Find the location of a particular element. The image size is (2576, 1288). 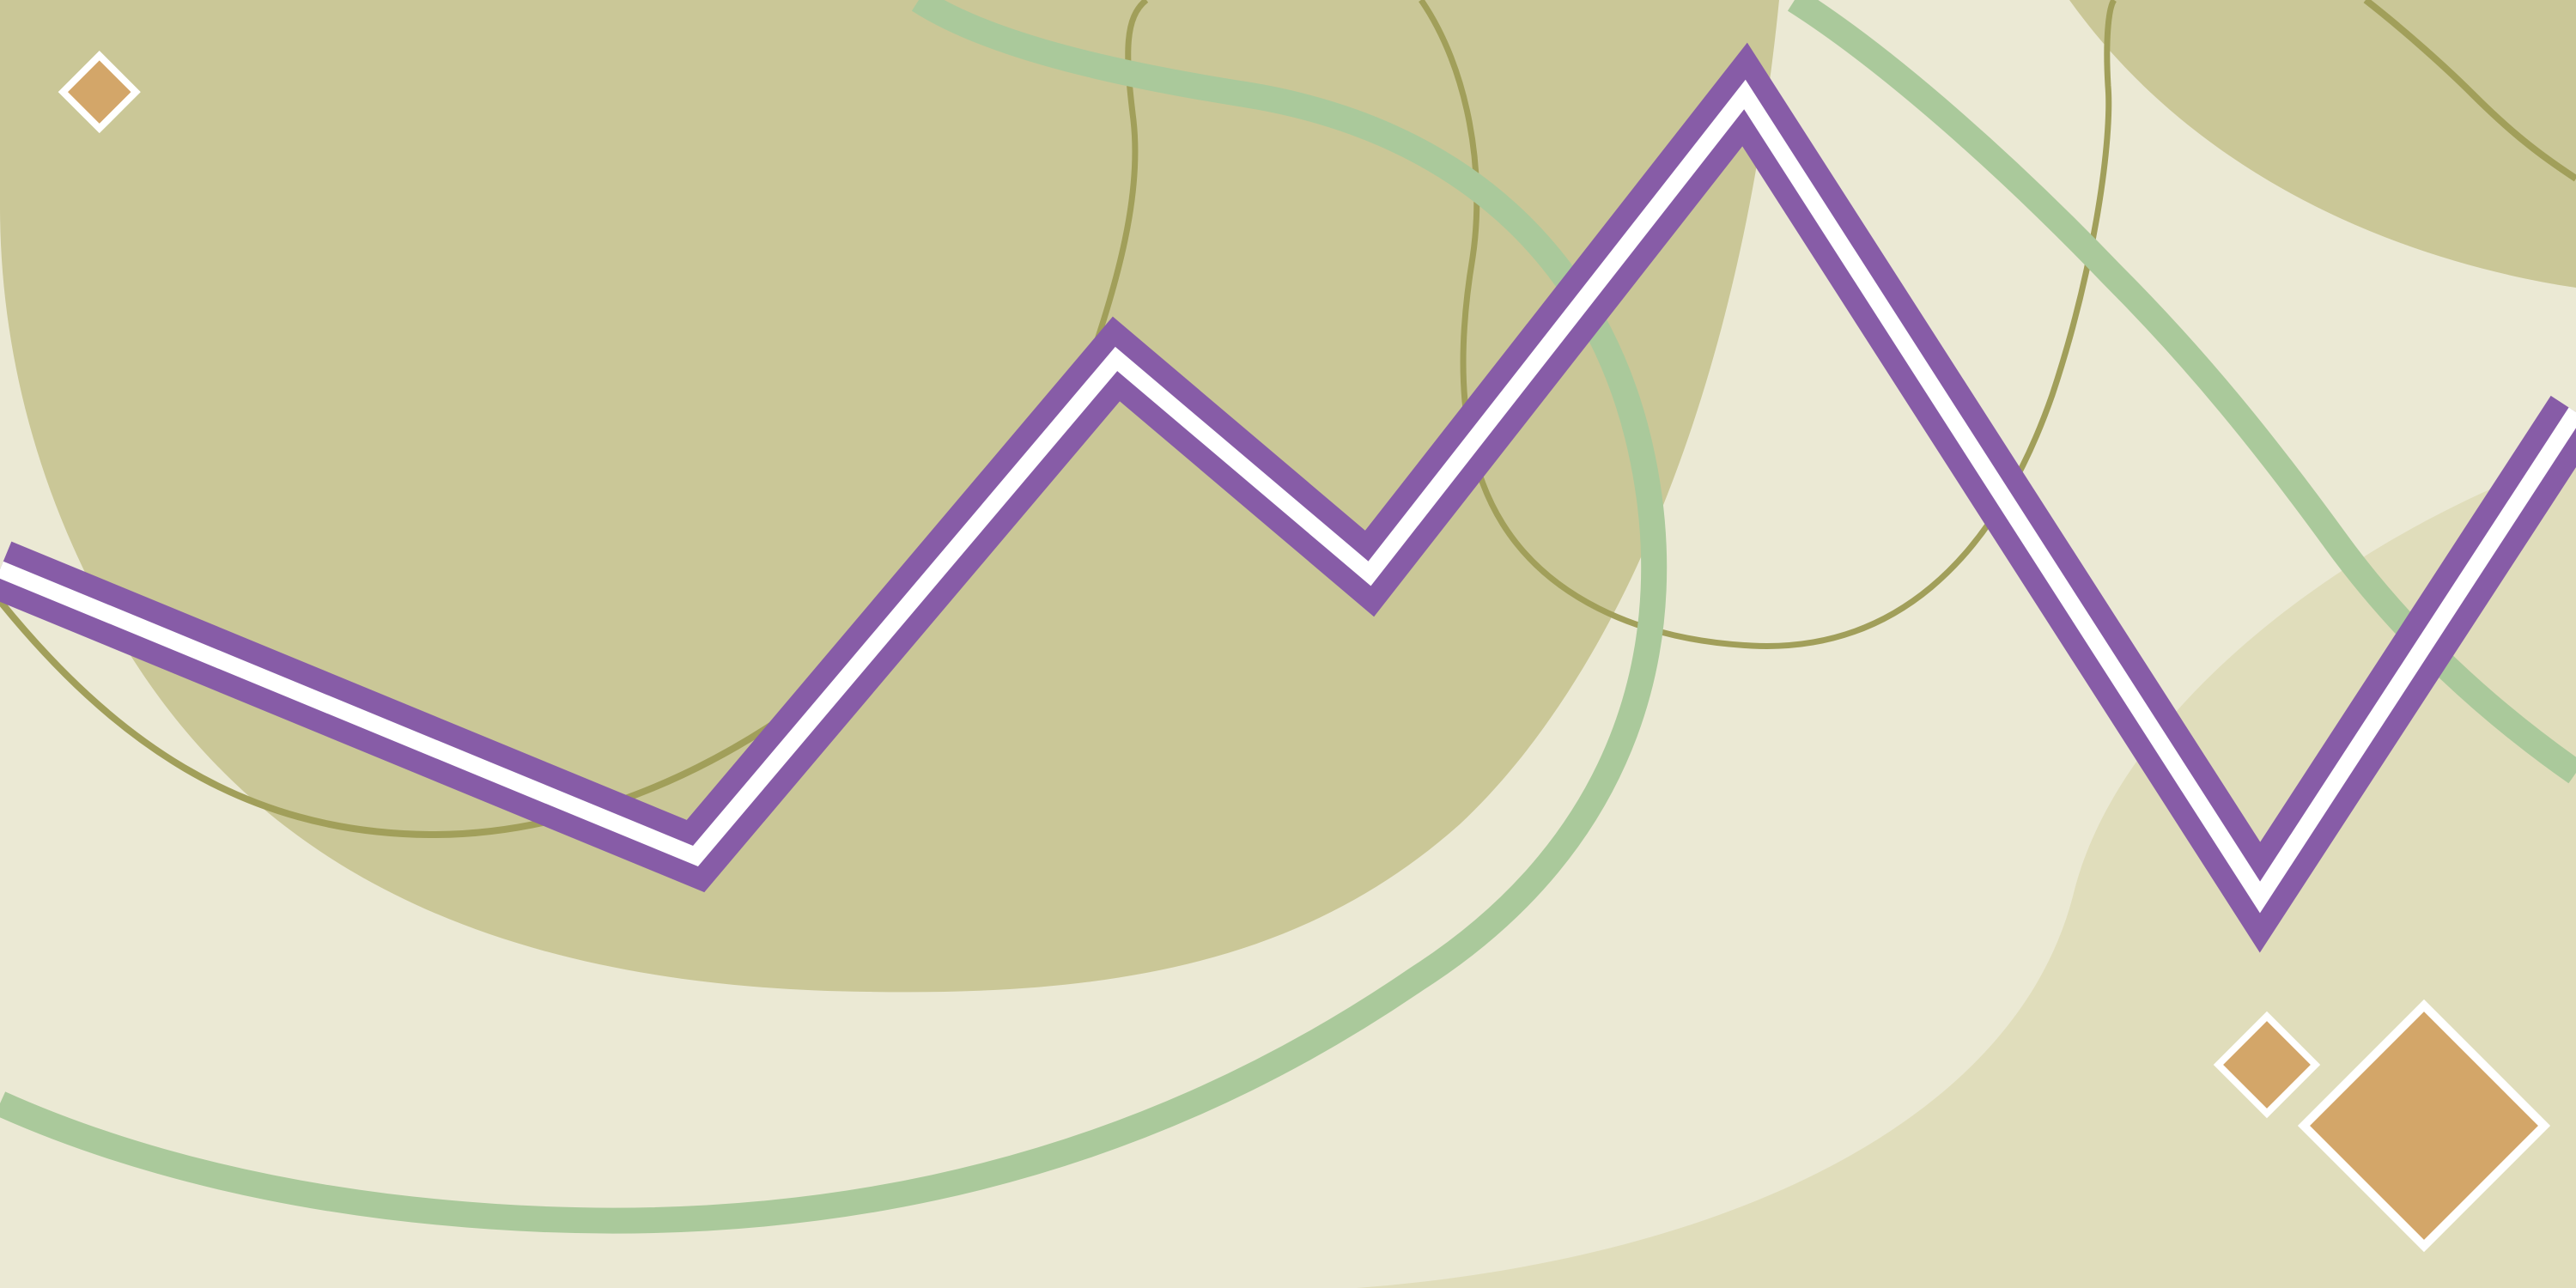

thin-curve-top-right is located at coordinates (2470, 91).